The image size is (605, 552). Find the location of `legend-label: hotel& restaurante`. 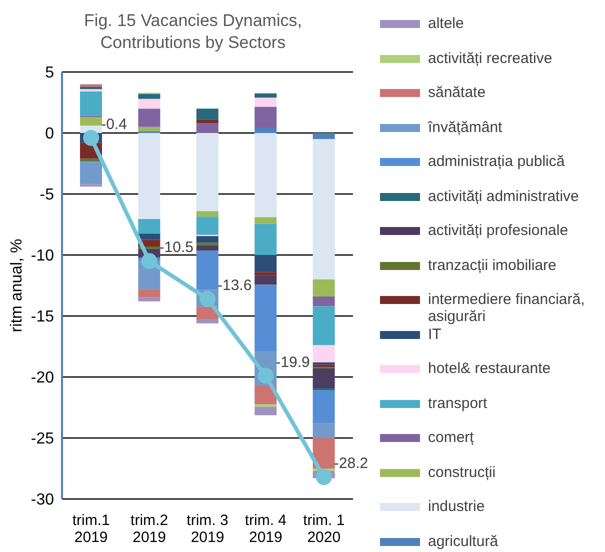

legend-label: hotel& restaurante is located at coordinates (489, 368).